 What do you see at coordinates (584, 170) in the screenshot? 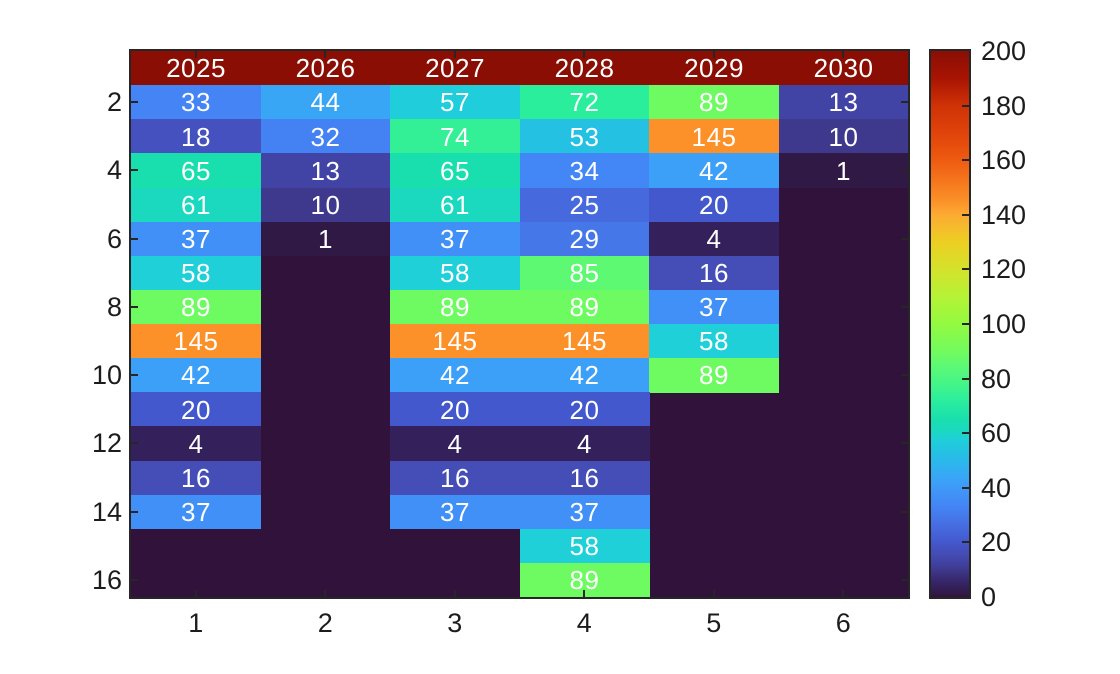
I see `heatmap-cell: 34` at bounding box center [584, 170].